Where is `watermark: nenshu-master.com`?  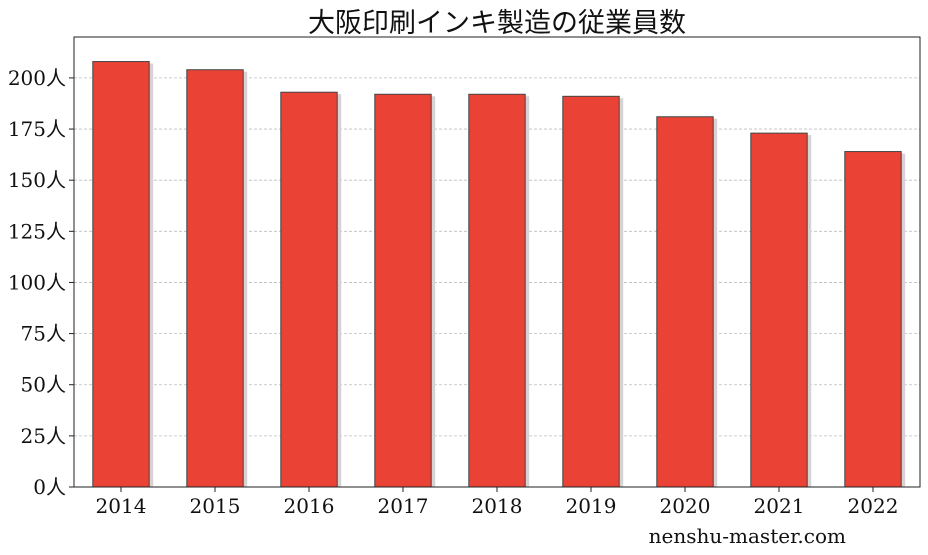
watermark: nenshu-master.com is located at coordinates (747, 536).